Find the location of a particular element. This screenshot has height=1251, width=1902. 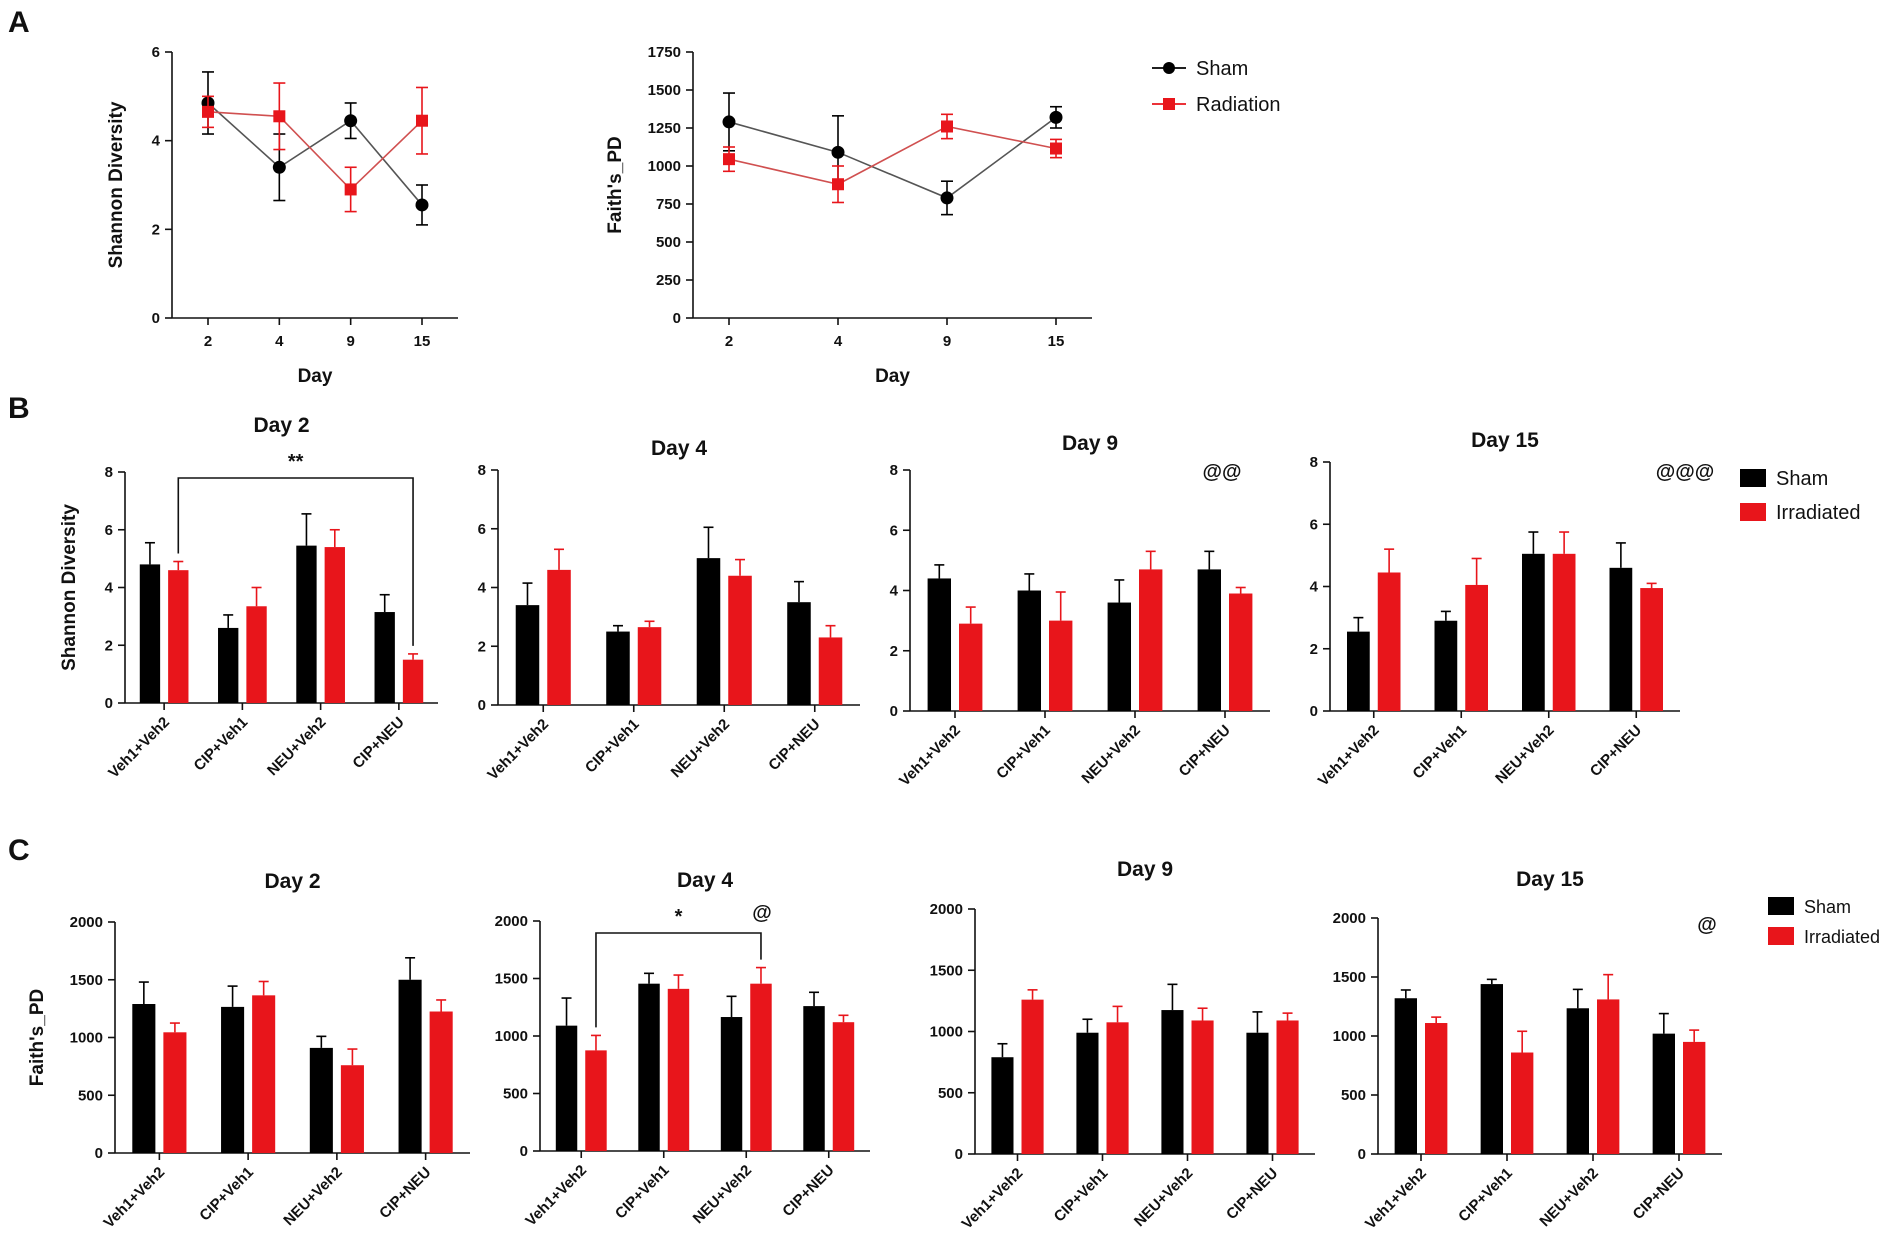

b4-x-tick-label: CIP+NEU is located at coordinates (1616, 751).